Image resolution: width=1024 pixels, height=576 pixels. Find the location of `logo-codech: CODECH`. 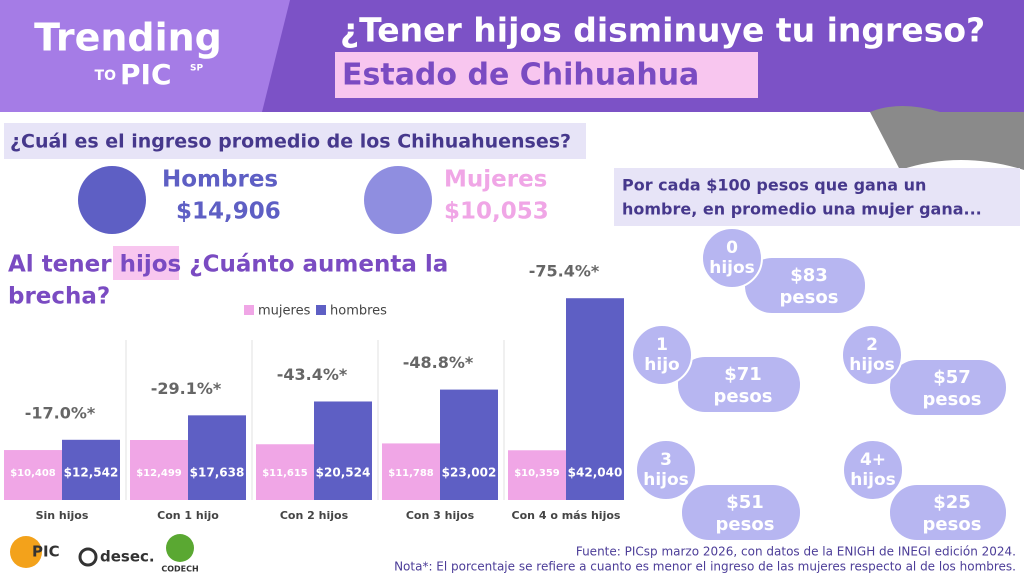

logo-codech: CODECH is located at coordinates (179, 569).